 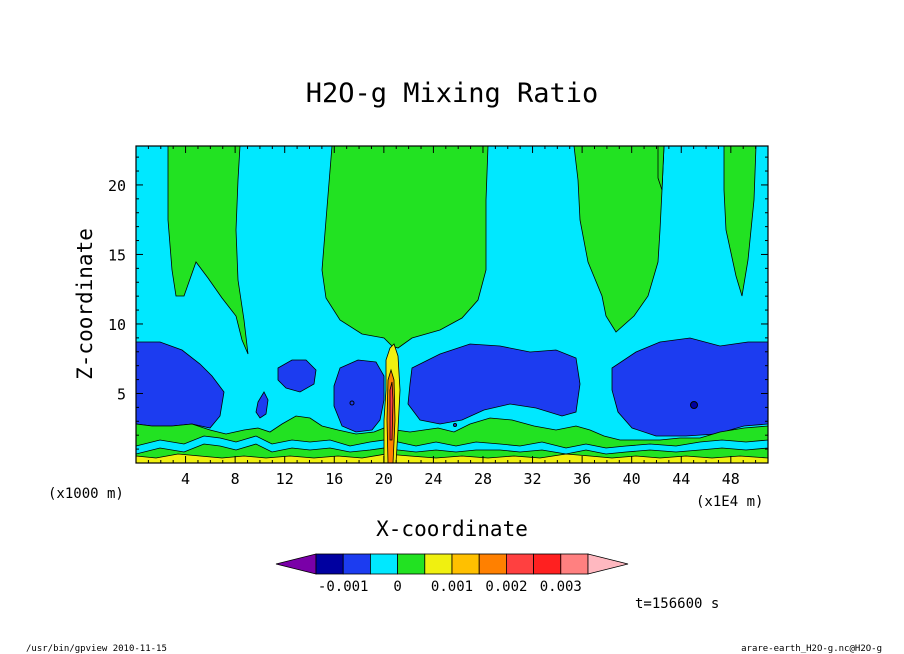 What do you see at coordinates (433, 479) in the screenshot?
I see `x-tick-label: 24` at bounding box center [433, 479].